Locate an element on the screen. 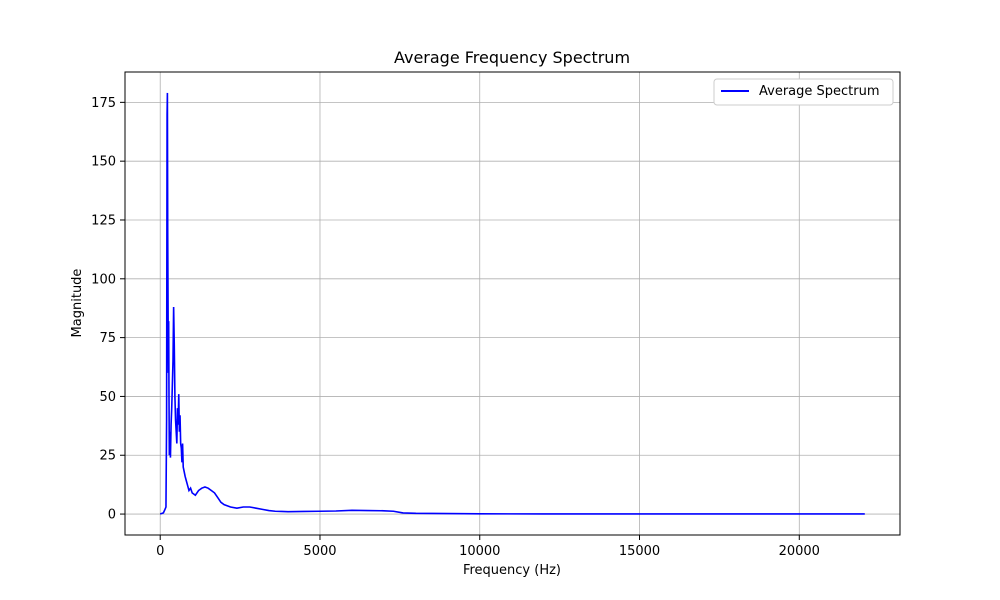 The image size is (1000, 600). y-axis-label: Magnitude is located at coordinates (77, 303).